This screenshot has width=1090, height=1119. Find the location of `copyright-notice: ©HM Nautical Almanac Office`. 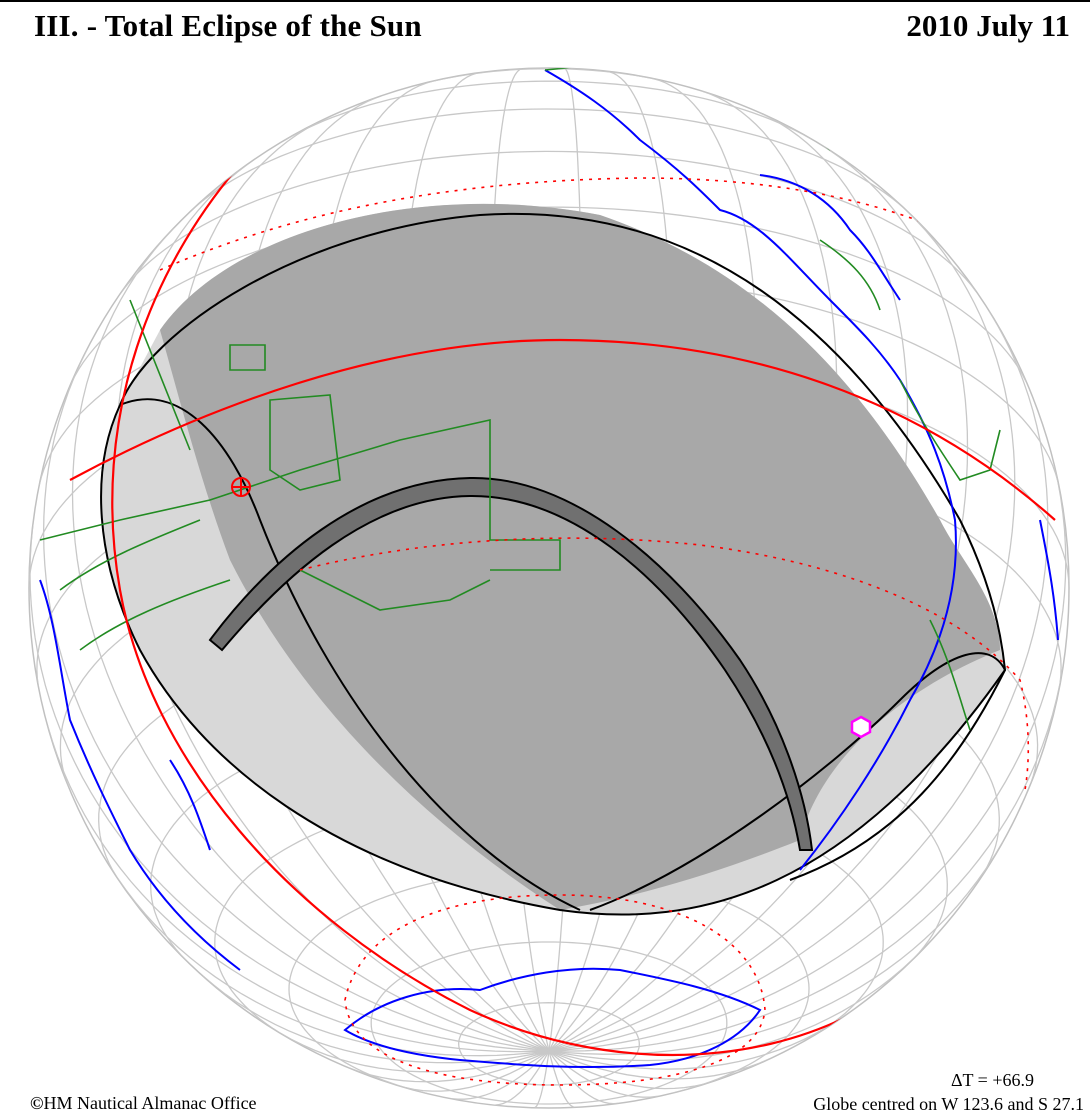

copyright-notice: ©HM Nautical Almanac Office is located at coordinates (143, 1103).